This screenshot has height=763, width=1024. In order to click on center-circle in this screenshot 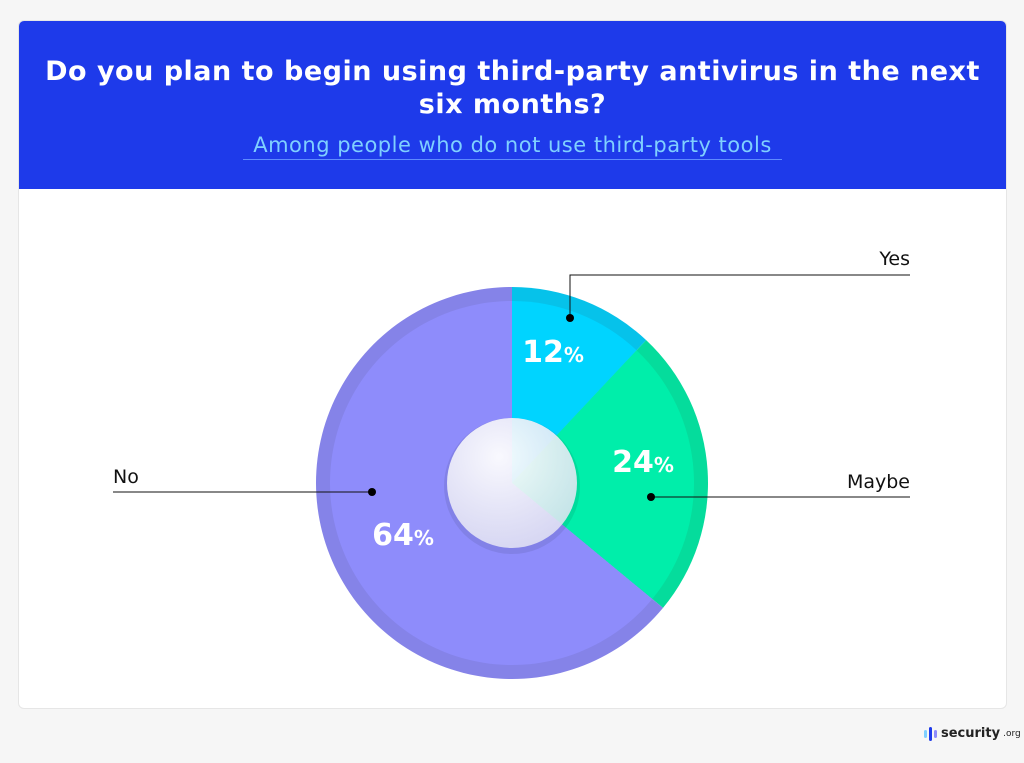, I will do `click(512, 483)`.